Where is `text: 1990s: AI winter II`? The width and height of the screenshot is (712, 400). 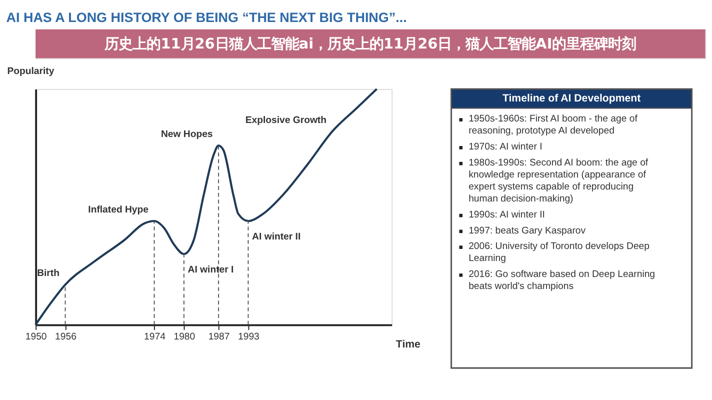 text: 1990s: AI winter II is located at coordinates (506, 214).